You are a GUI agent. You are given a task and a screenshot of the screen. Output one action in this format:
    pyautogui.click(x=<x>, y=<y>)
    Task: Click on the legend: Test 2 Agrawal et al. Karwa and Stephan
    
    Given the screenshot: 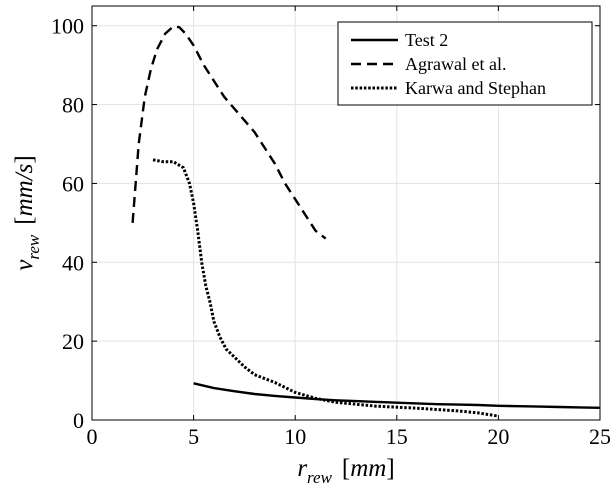 What is the action you would take?
    pyautogui.click(x=465, y=63)
    